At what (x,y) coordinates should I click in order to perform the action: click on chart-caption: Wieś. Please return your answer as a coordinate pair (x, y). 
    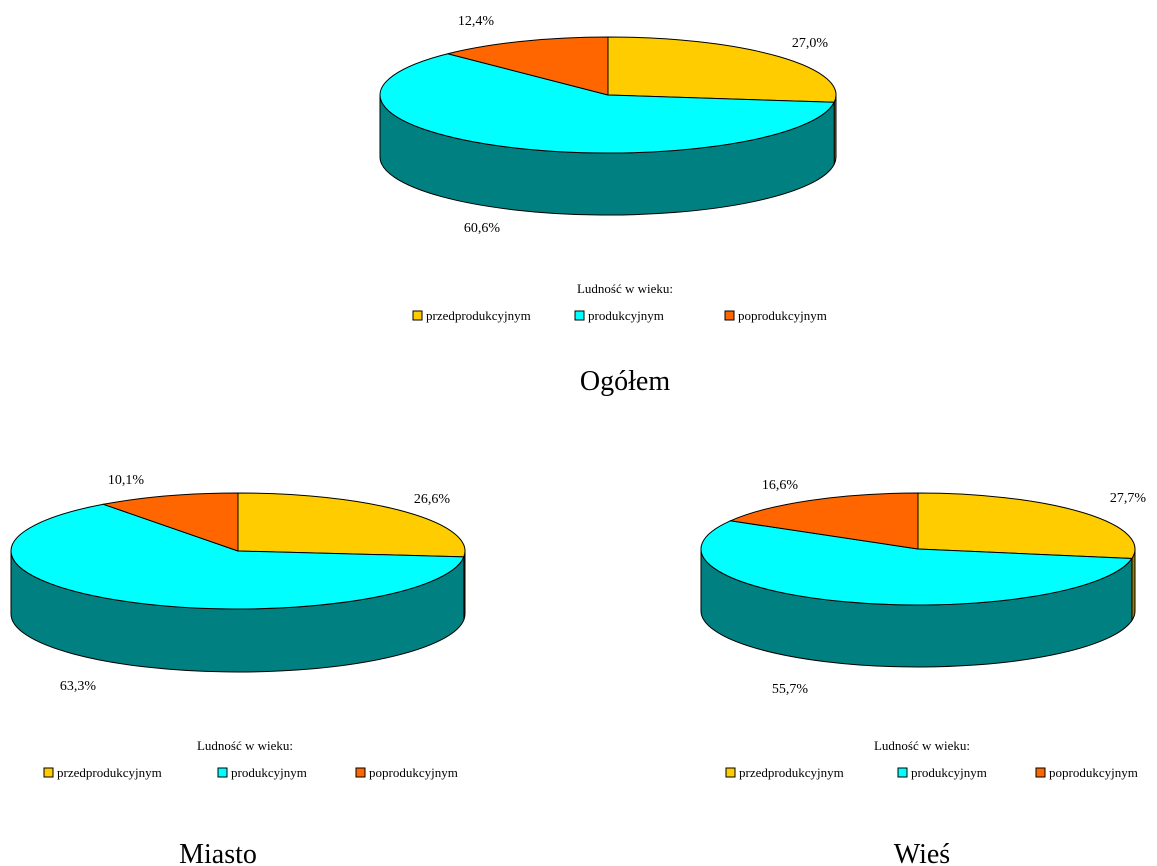
    Looking at the image, I should click on (922, 852).